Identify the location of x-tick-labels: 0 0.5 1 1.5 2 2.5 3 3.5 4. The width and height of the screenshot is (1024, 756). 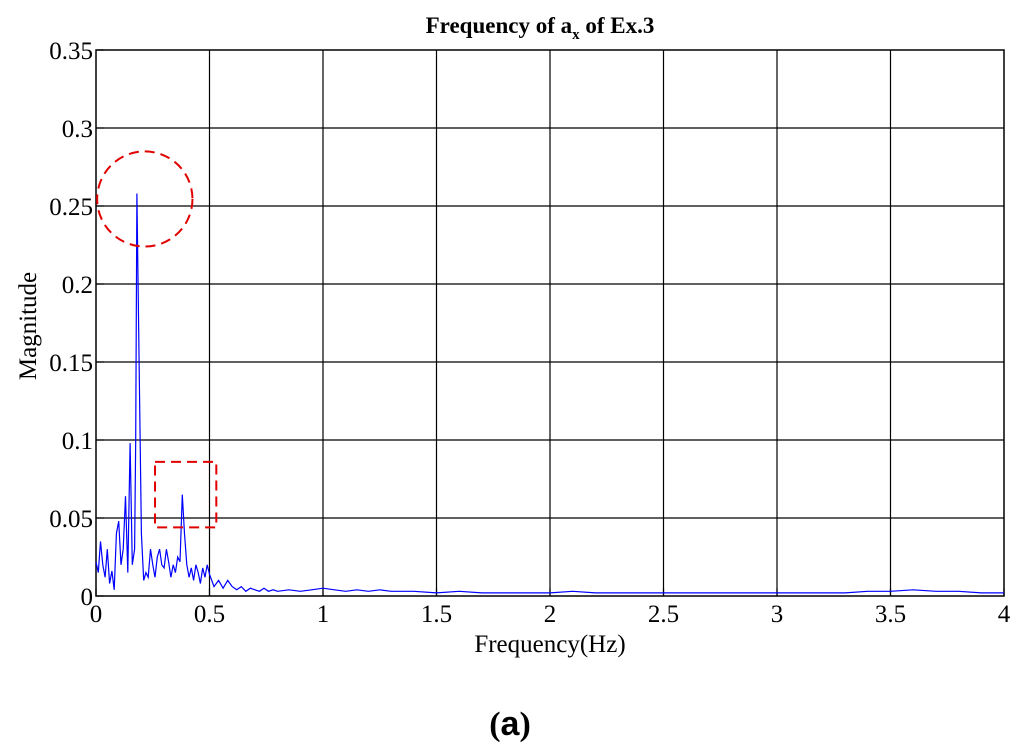
(550, 614).